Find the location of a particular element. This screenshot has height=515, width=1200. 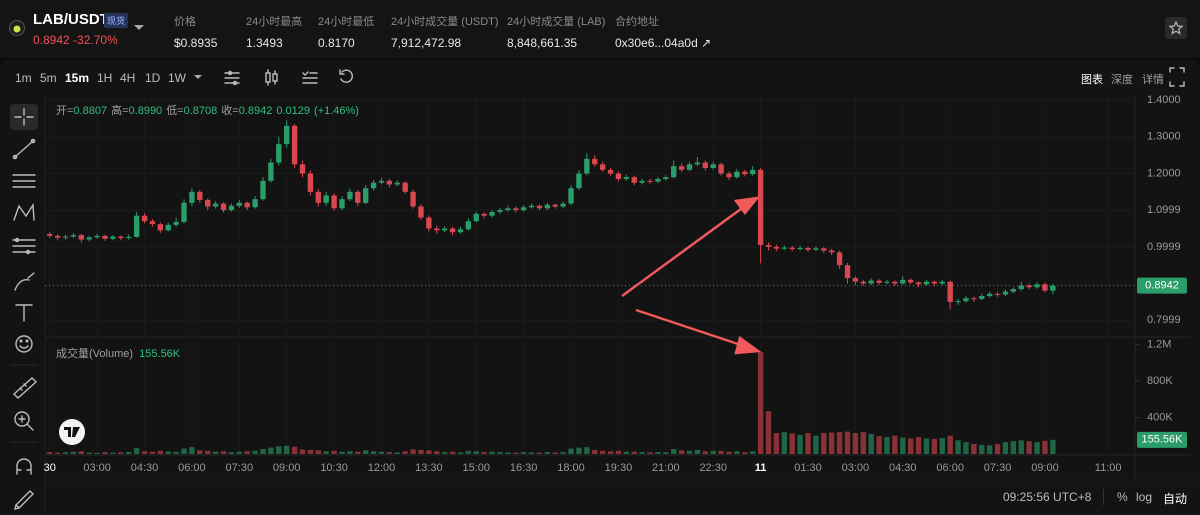

interval-option: 1H is located at coordinates (105, 78).